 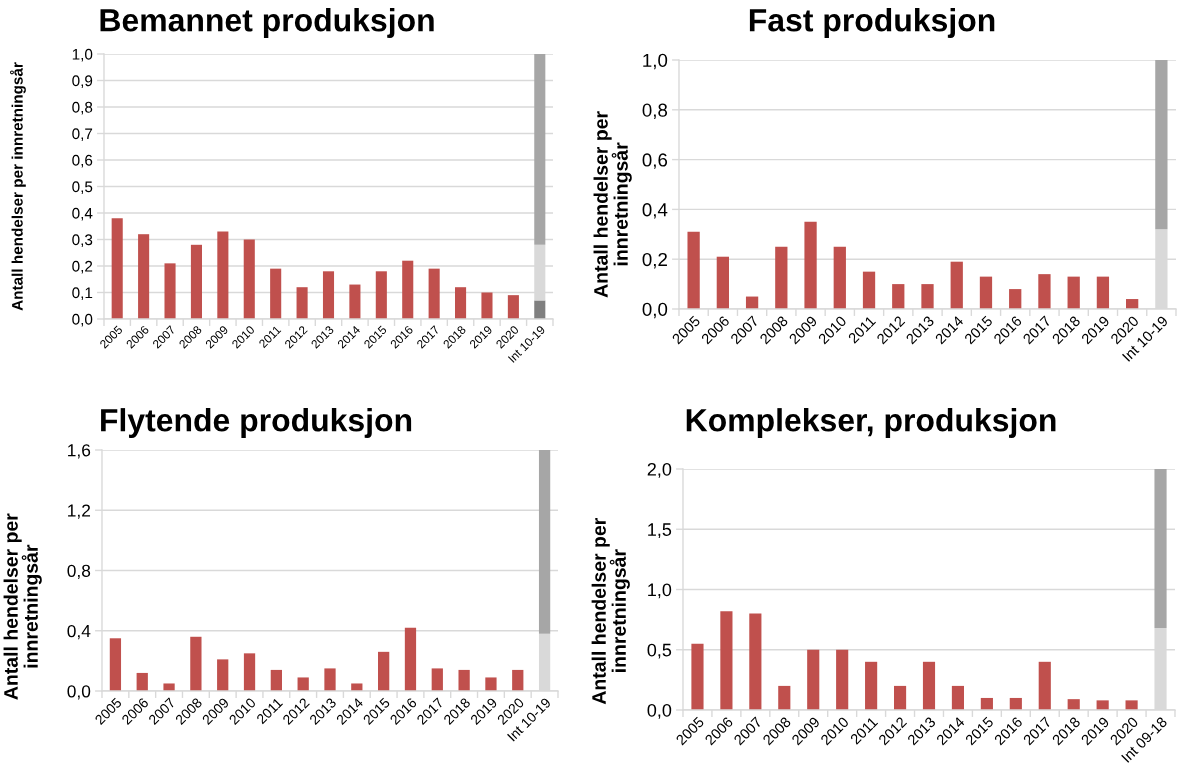 I want to click on chart-title: Fast produksjon, so click(x=872, y=23).